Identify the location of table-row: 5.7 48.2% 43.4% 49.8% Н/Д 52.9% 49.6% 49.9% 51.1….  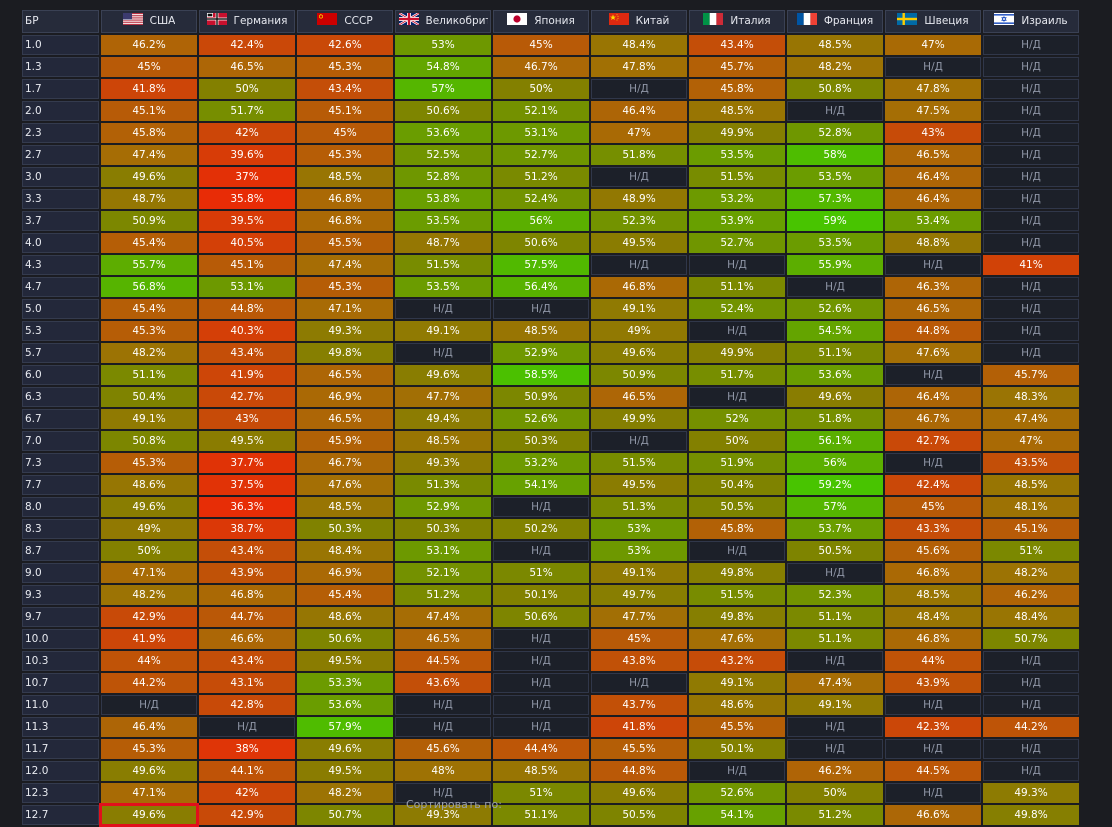
(550, 353).